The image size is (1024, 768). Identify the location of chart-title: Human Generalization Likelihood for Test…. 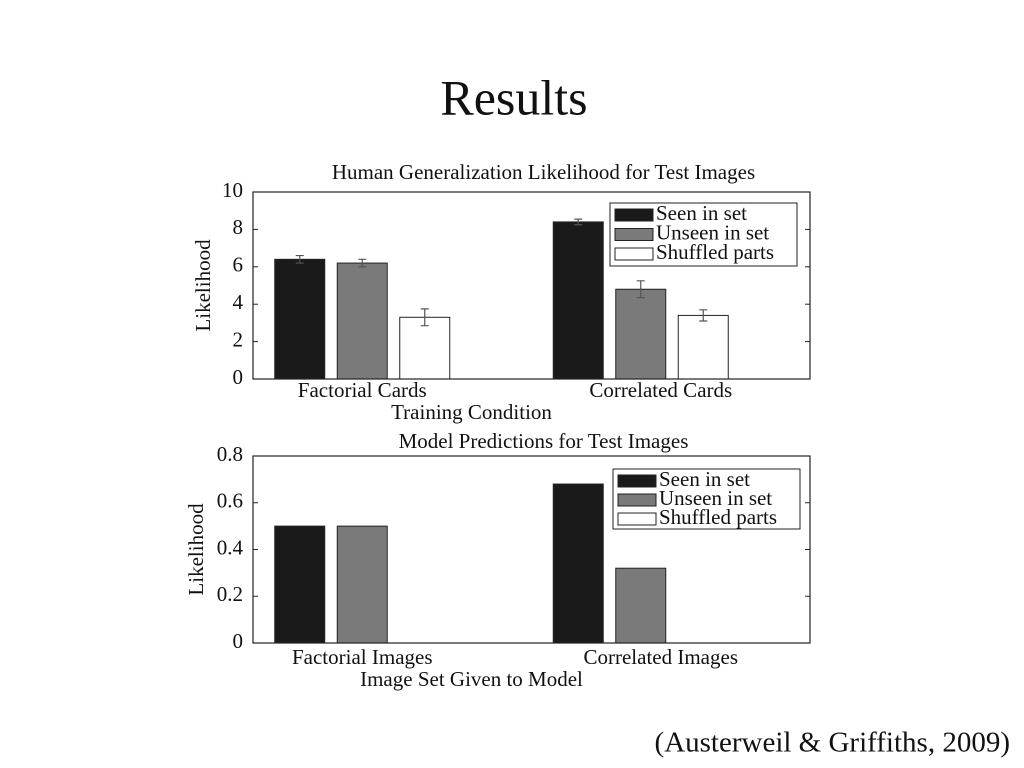
(543, 172).